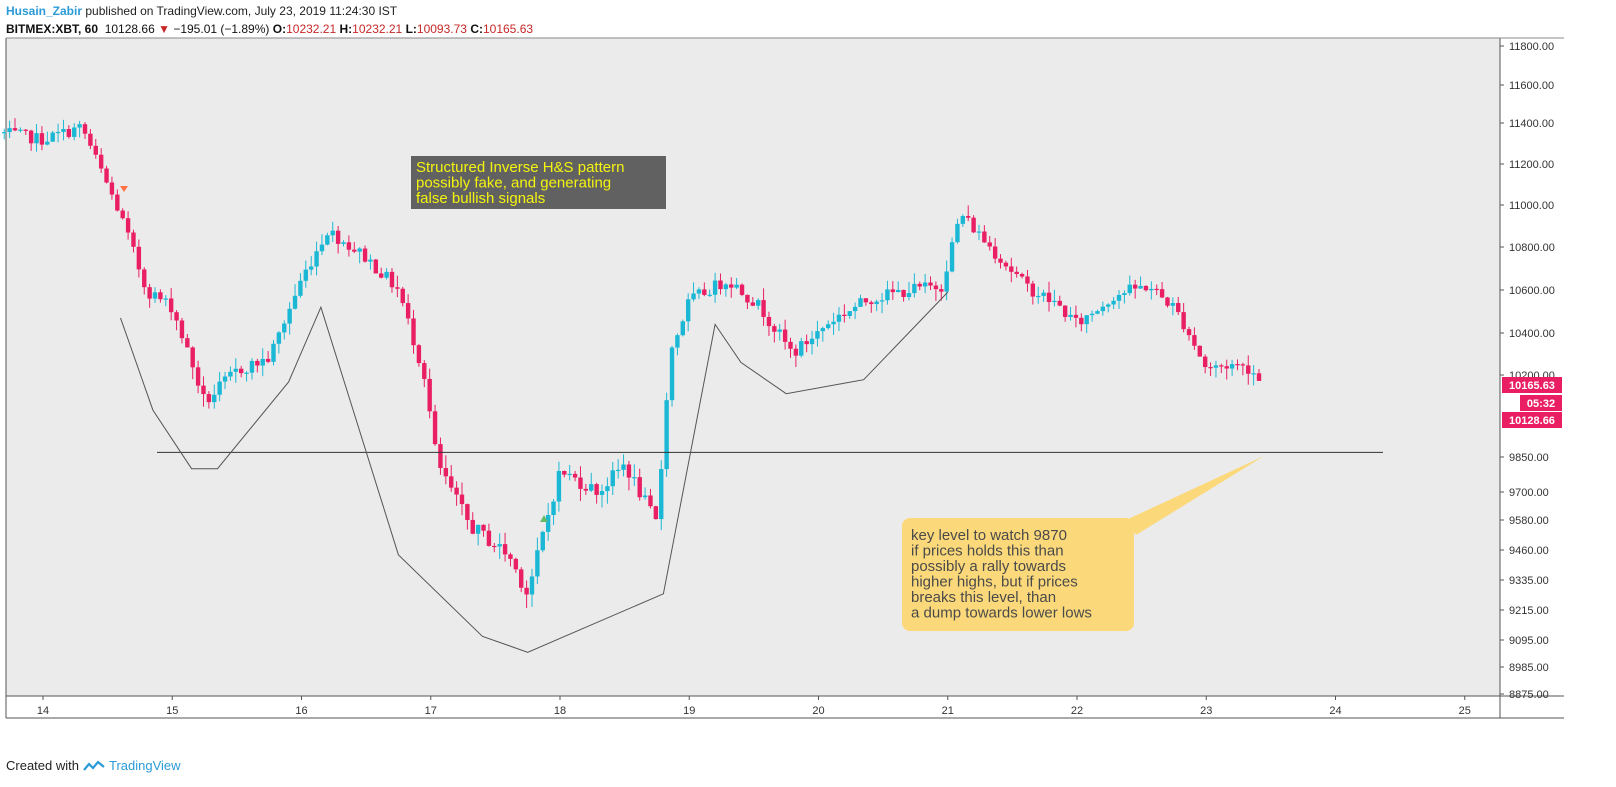 The height and width of the screenshot is (787, 1616). What do you see at coordinates (480, 198) in the screenshot?
I see `annotation-text-line: false bullish signals` at bounding box center [480, 198].